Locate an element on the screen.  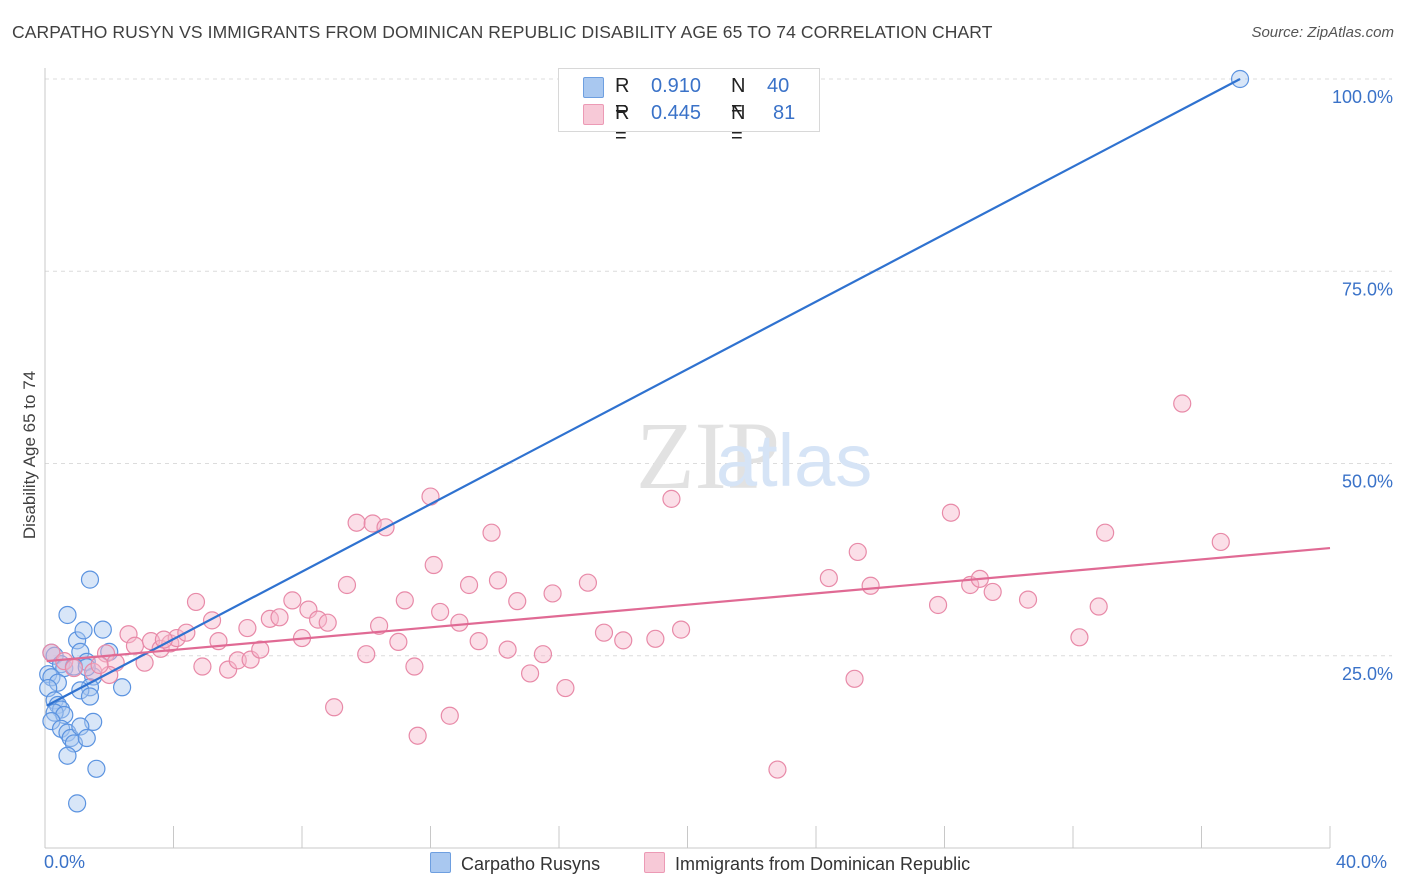
y-tick-label: 75.0% is located at coordinates (1367, 289).